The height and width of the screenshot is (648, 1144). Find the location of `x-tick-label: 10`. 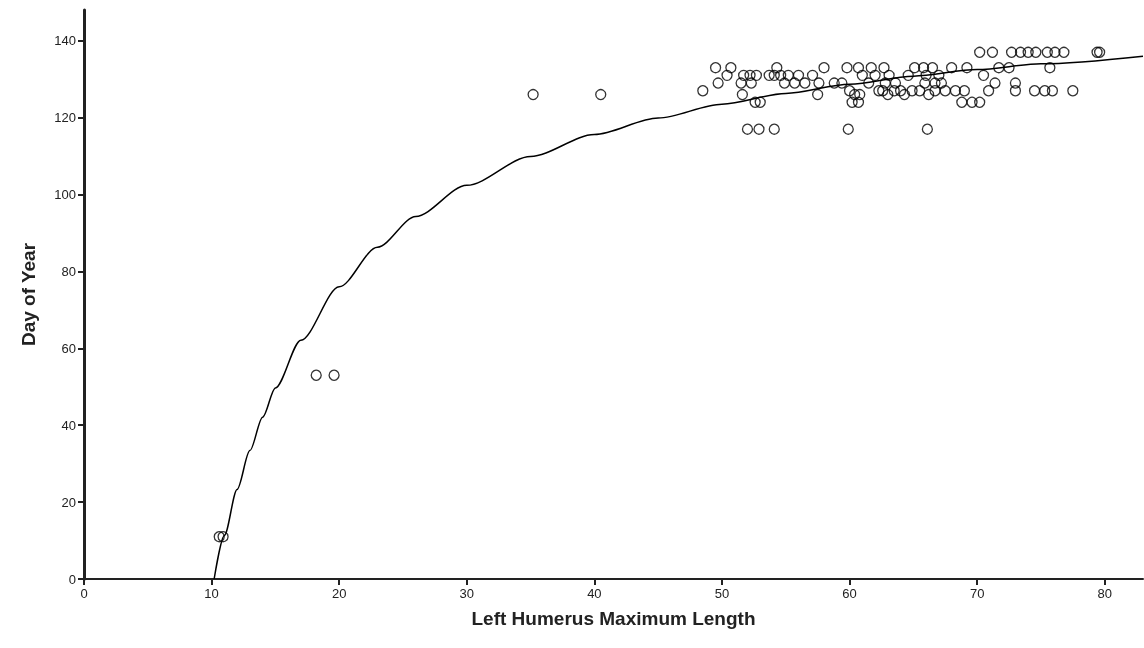

x-tick-label: 10 is located at coordinates (211, 593).